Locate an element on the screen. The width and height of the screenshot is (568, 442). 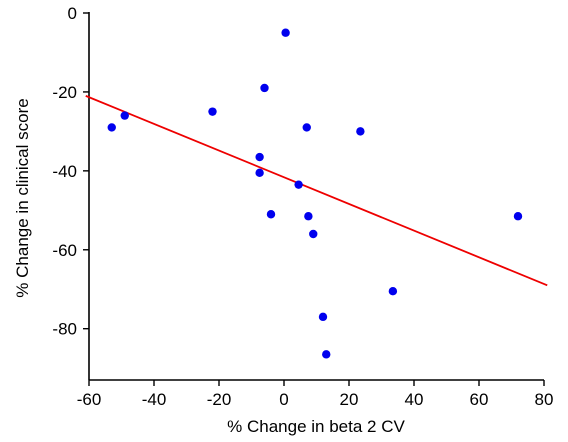
y-tick-label: -60 is located at coordinates (64, 250).